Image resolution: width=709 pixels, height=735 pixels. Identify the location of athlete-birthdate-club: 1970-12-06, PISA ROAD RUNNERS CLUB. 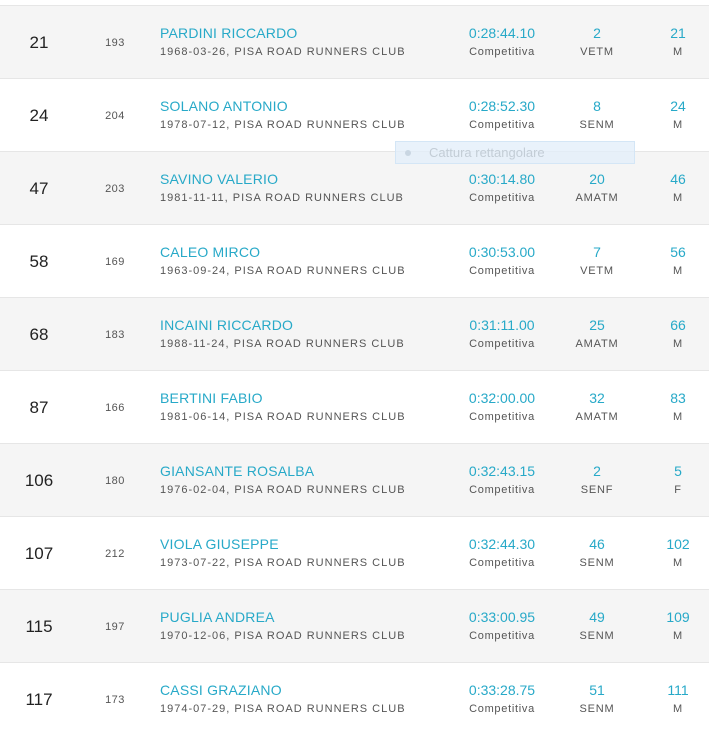
(283, 636).